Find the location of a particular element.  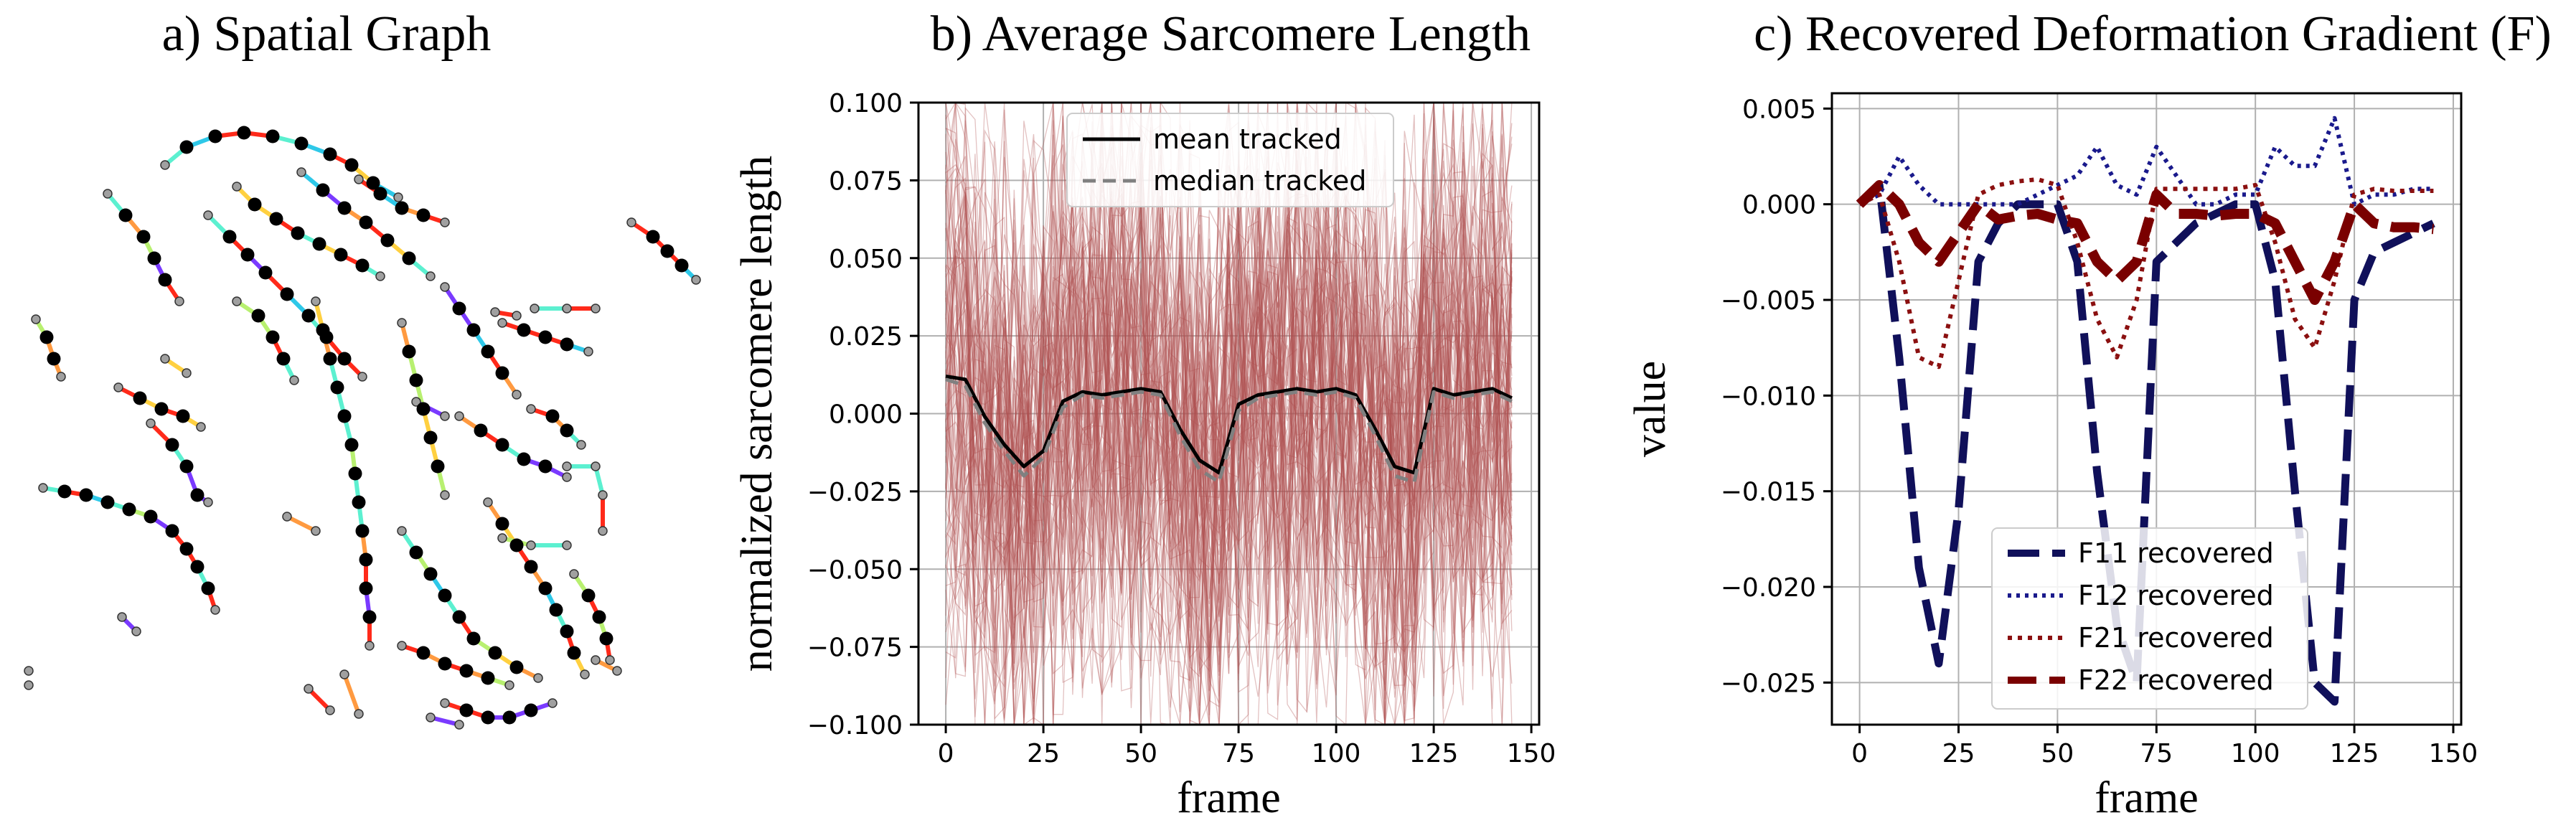

y-tick-label: −0.010 is located at coordinates (1768, 396).